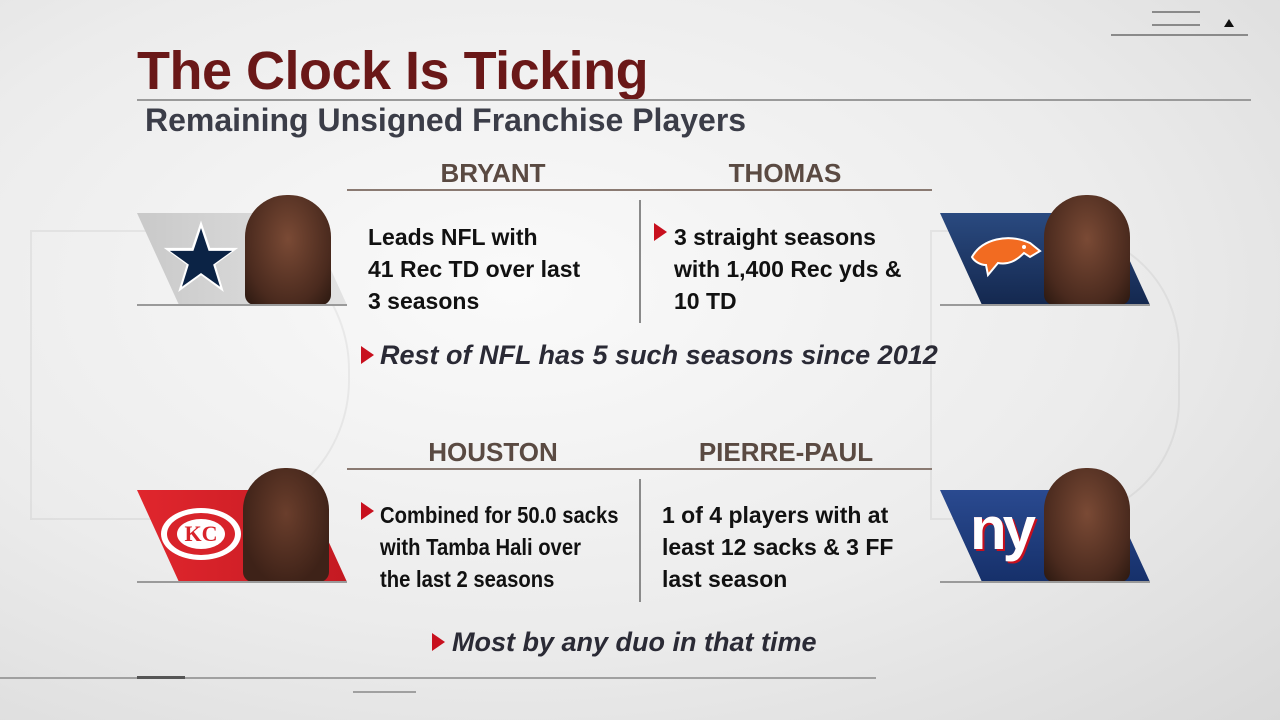 The height and width of the screenshot is (720, 1280). I want to click on chiefs-logo-icon: KC, so click(201, 534).